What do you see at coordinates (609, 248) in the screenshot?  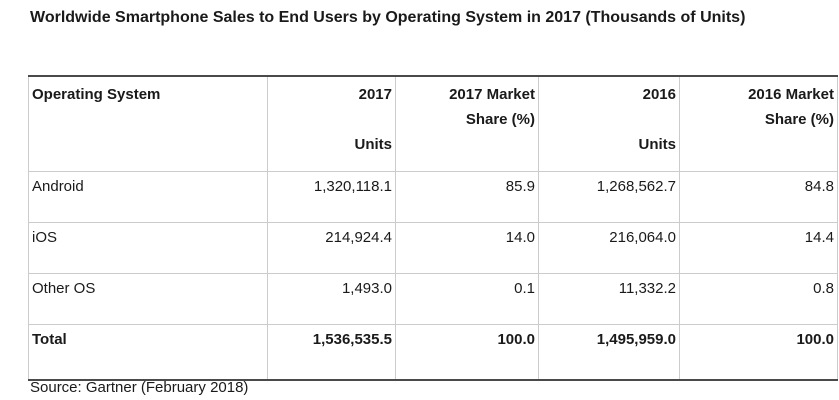 I see `units-2016-cell: 216,064.0` at bounding box center [609, 248].